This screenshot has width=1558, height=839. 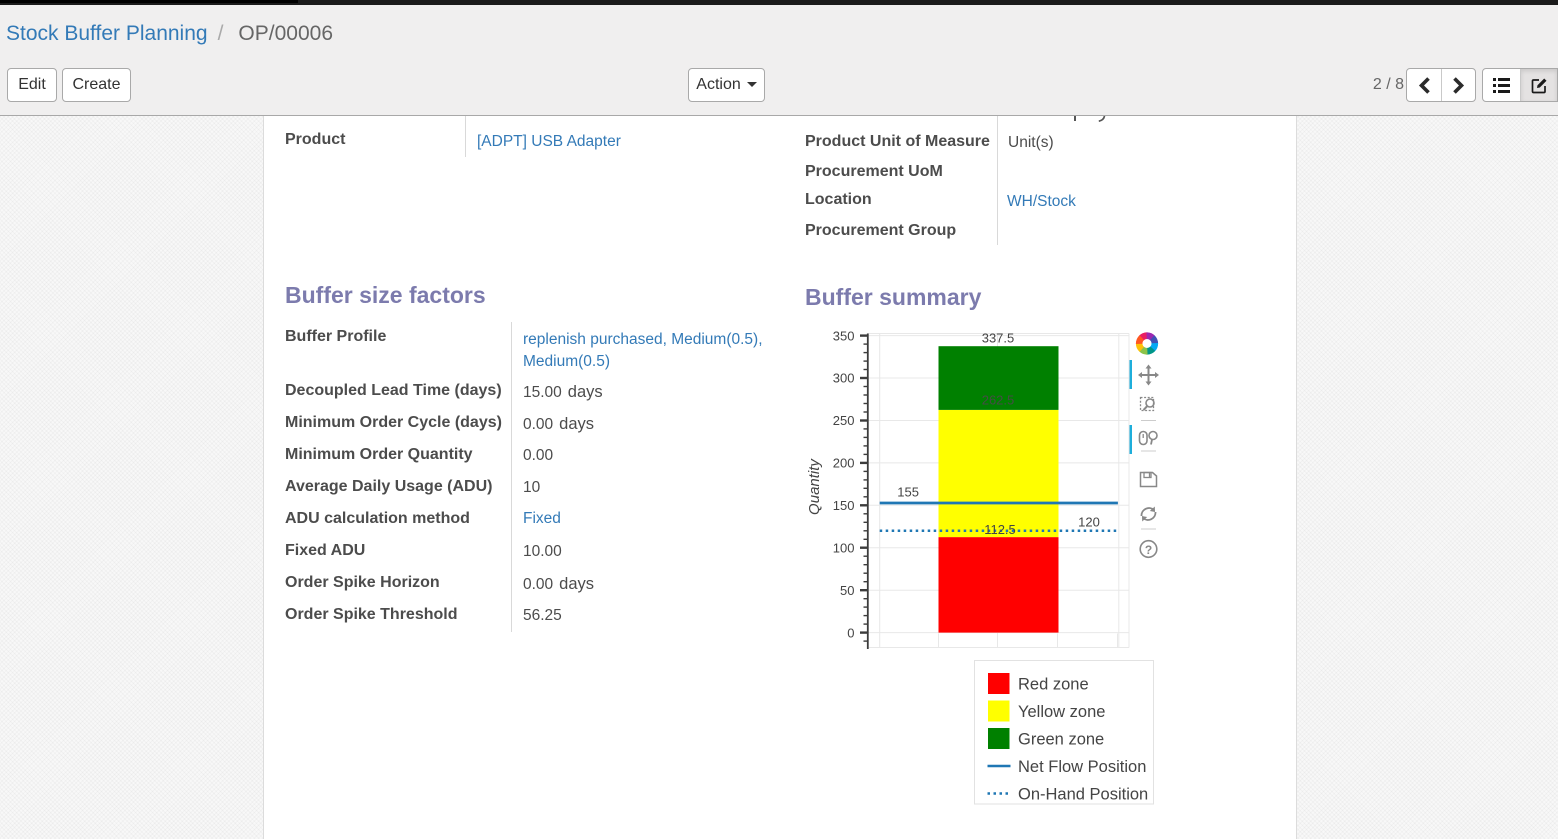 I want to click on svg-text: Green zone, so click(x=1061, y=740).